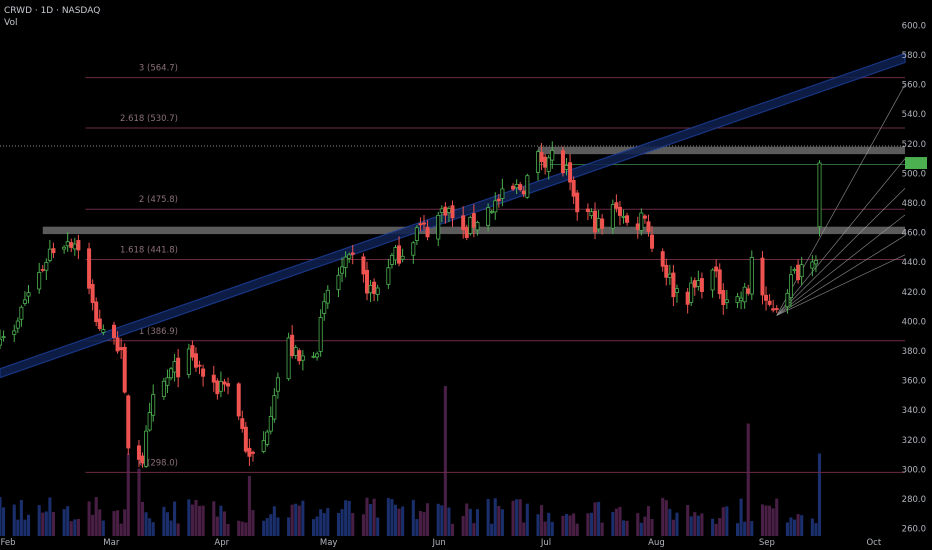  I want to click on y-tick-label: 320.0, so click(914, 441).